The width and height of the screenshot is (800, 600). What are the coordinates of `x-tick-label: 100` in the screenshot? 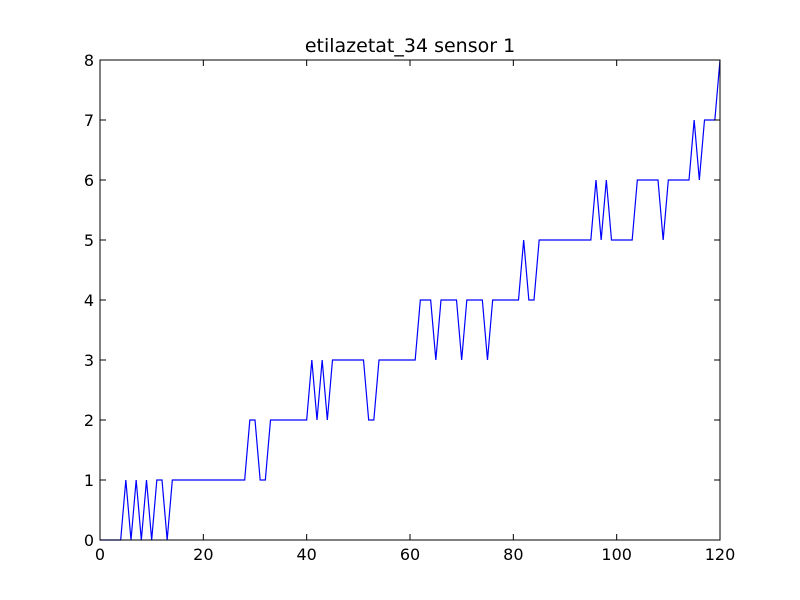 It's located at (616, 554).